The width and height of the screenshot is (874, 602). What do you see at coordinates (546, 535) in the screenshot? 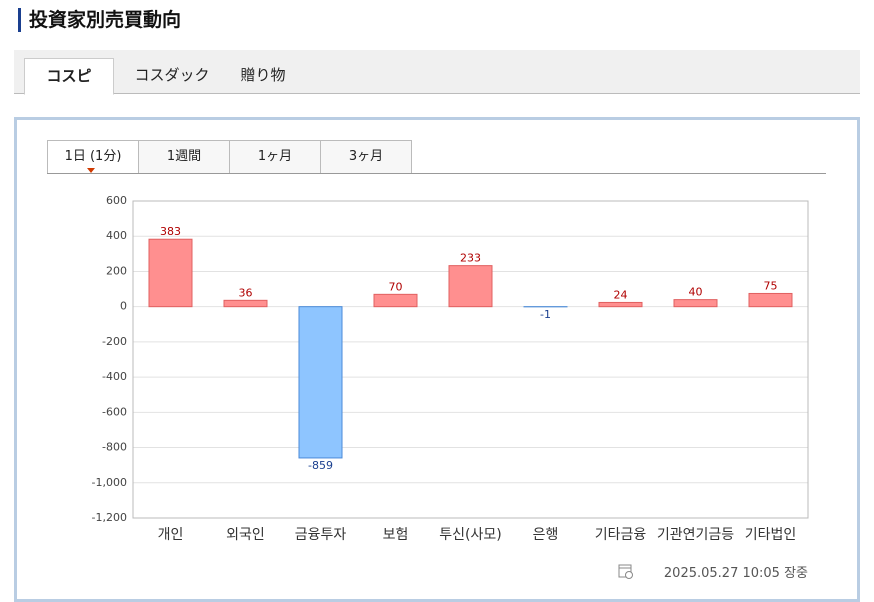
I see `x-tick-label: 은행` at bounding box center [546, 535].